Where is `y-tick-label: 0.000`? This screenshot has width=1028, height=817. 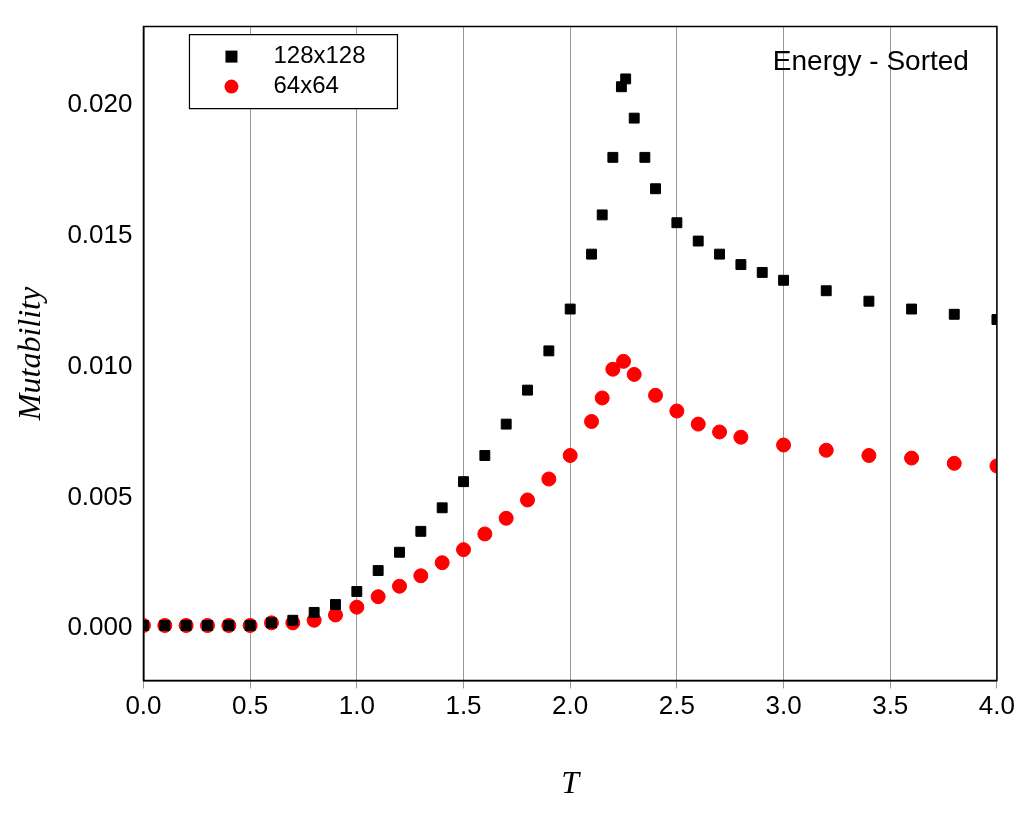 y-tick-label: 0.000 is located at coordinates (100, 626).